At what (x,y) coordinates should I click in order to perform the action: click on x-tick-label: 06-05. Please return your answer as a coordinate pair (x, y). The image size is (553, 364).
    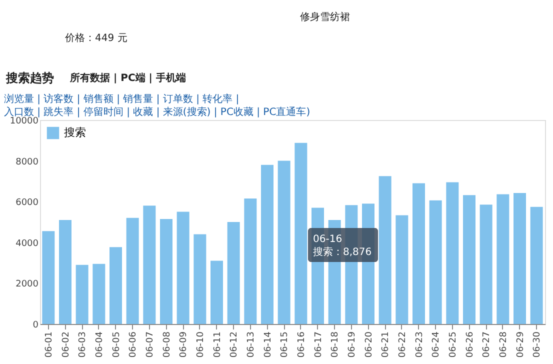
    Looking at the image, I should click on (117, 345).